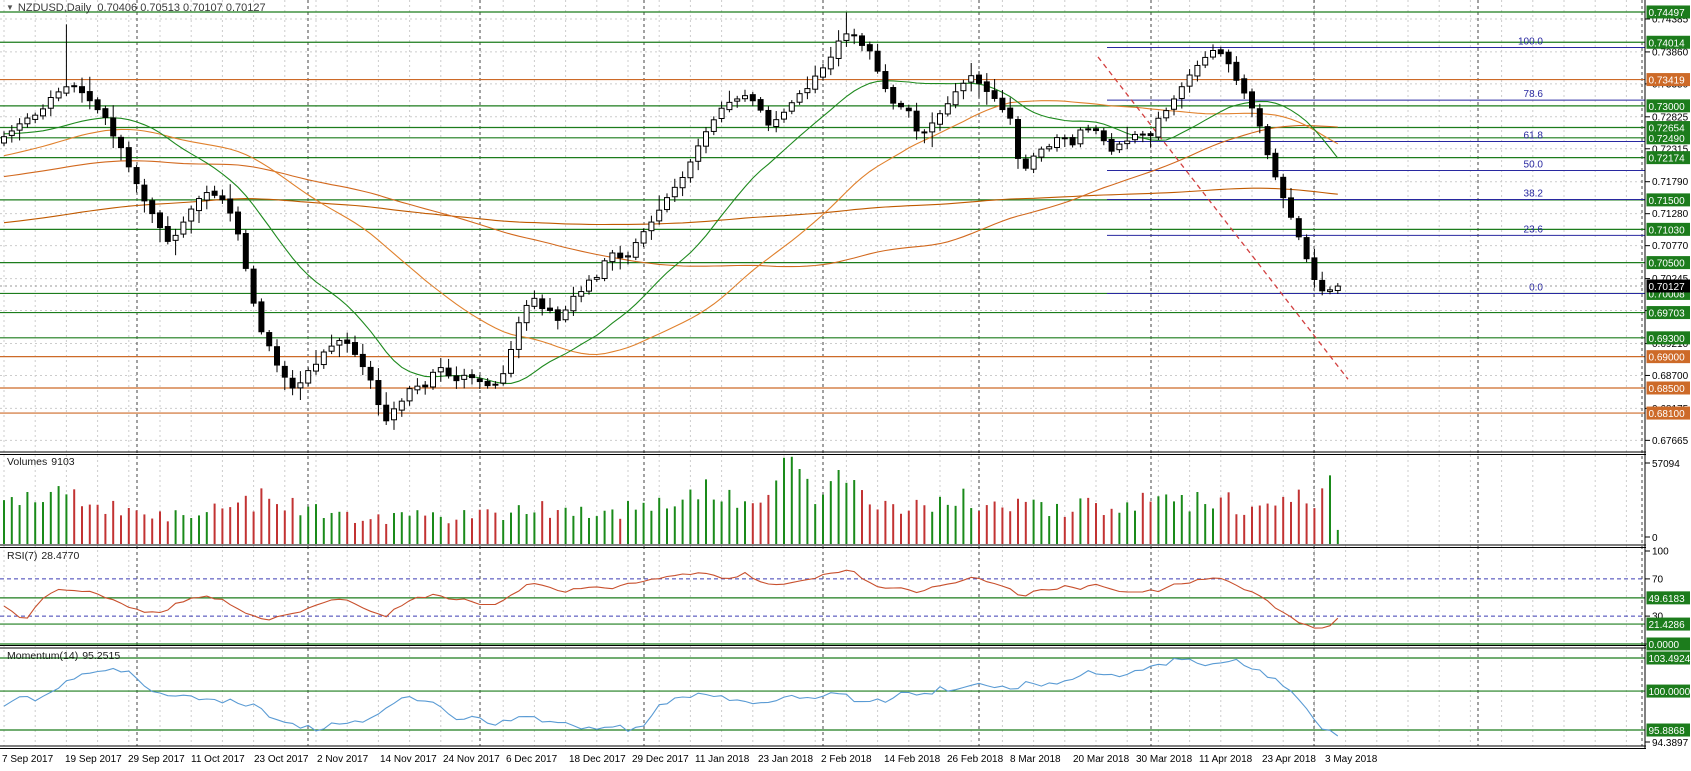 The height and width of the screenshot is (771, 1691). Describe the element at coordinates (1223, 218) in the screenshot. I see `trend-line` at that location.